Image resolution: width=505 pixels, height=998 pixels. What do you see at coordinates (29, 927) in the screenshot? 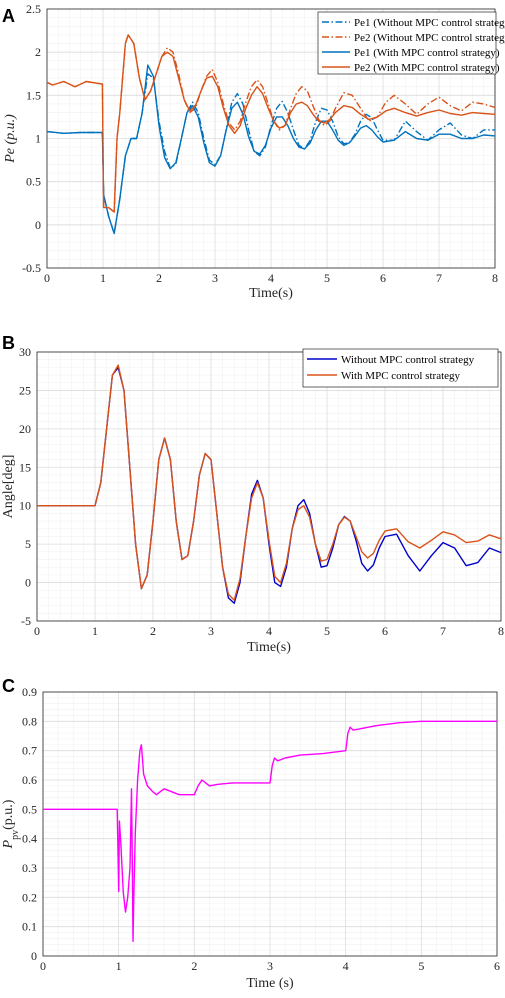
I see `y-tick-label: 0.1` at bounding box center [29, 927].